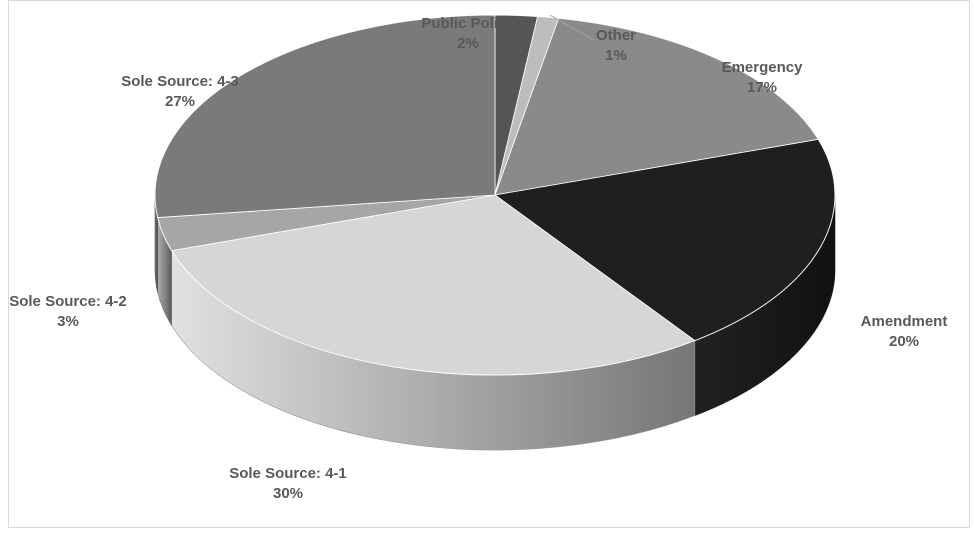 The image size is (974, 535). What do you see at coordinates (288, 473) in the screenshot?
I see `label-name-sole-source-4-1: Sole Source: 4-1` at bounding box center [288, 473].